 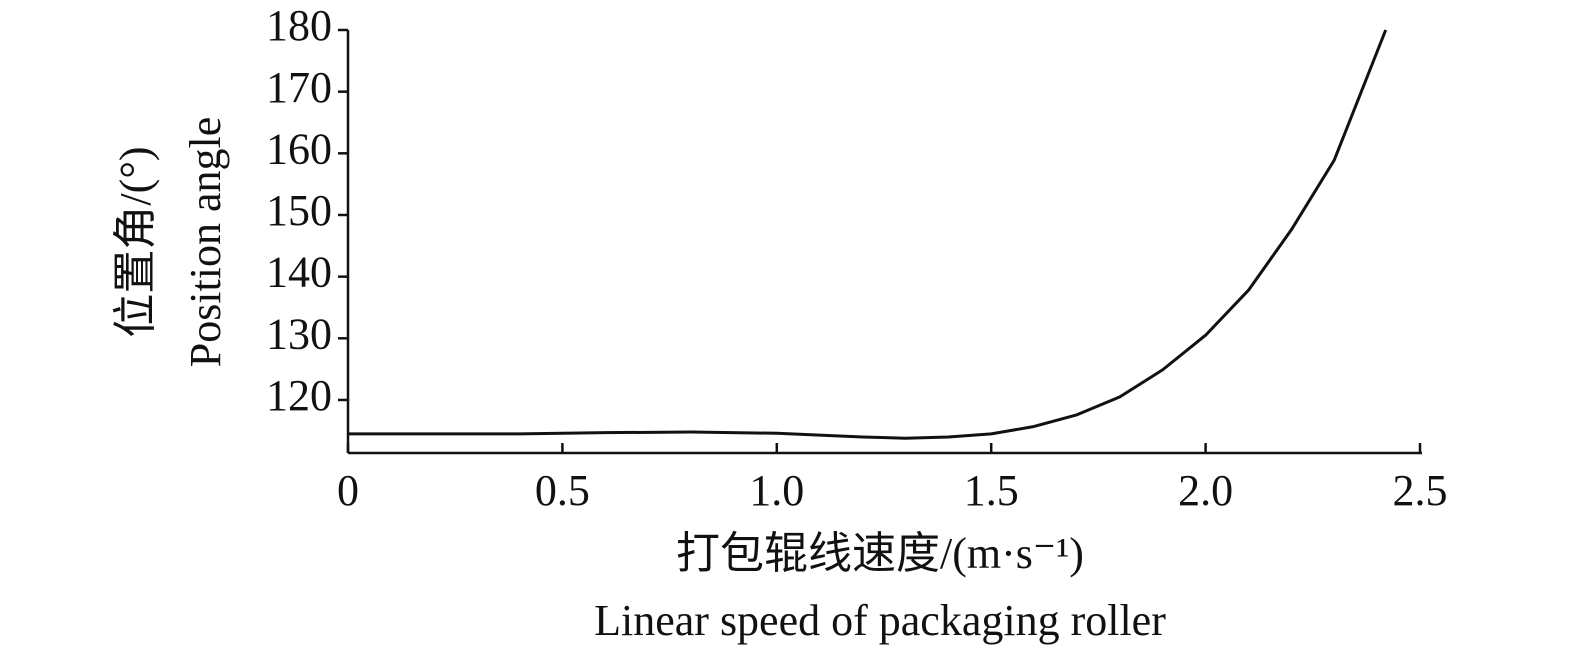 What do you see at coordinates (348, 490) in the screenshot?
I see `x-tick-label: 0` at bounding box center [348, 490].